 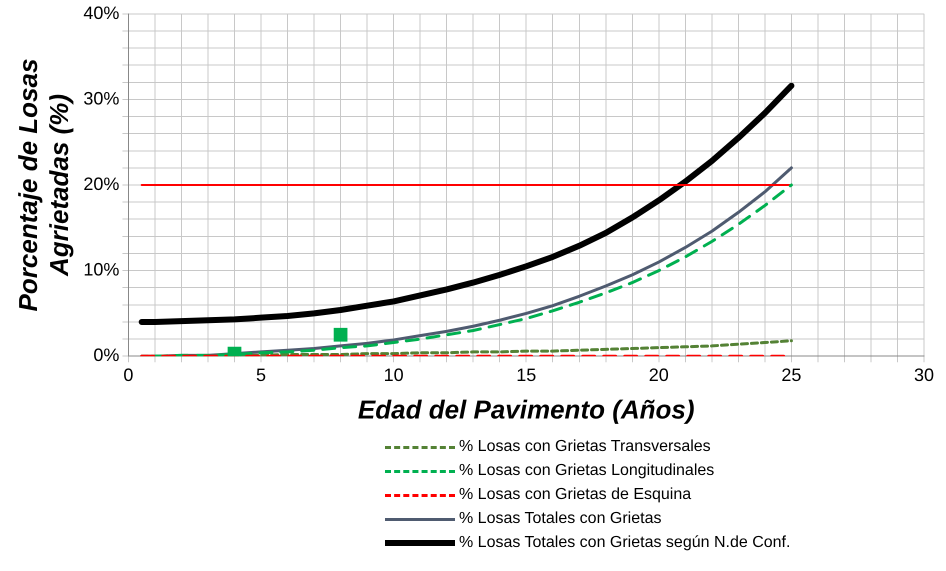 What do you see at coordinates (101, 12) in the screenshot?
I see `y-tick-label: 40%` at bounding box center [101, 12].